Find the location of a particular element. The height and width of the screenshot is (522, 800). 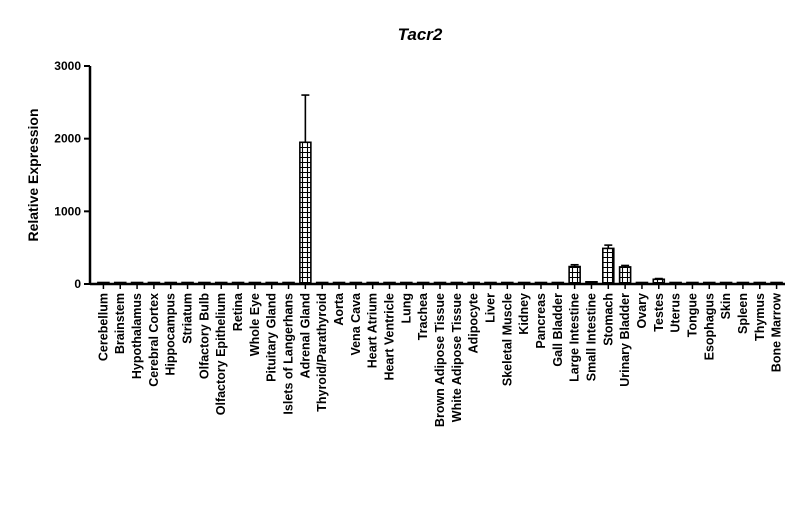

x-tick-label: Bone Marrow is located at coordinates (777, 332).